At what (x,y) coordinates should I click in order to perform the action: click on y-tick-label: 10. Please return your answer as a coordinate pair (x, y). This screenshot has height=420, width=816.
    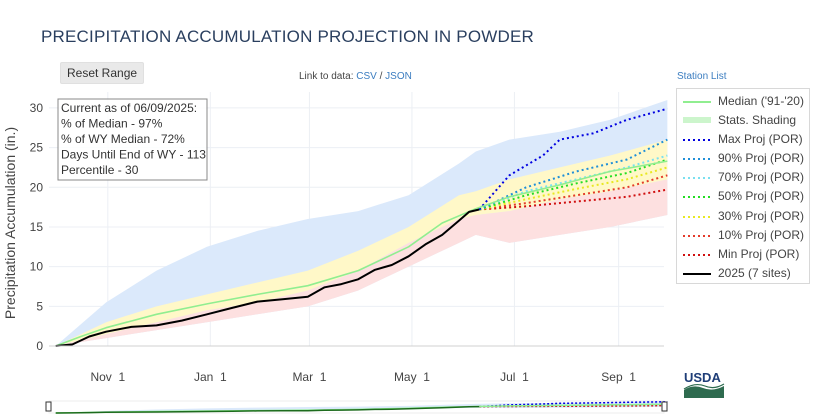
    Looking at the image, I should click on (37, 267).